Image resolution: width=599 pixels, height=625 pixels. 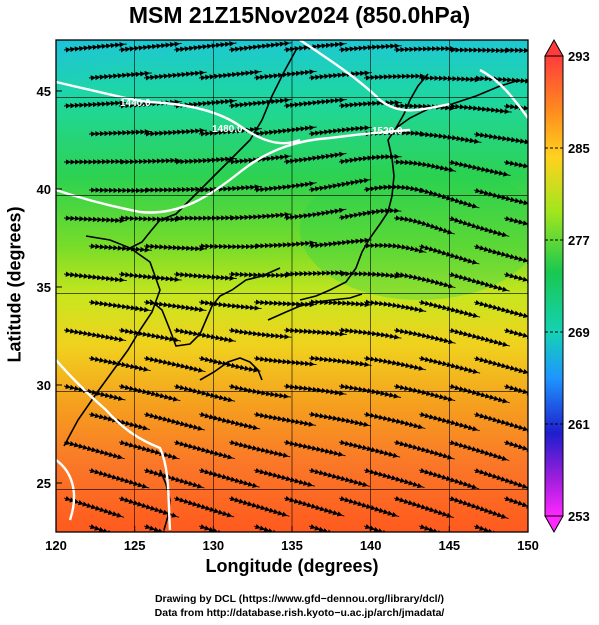 What do you see at coordinates (49, 287) in the screenshot?
I see `y-axis: 25 30 35 40 45` at bounding box center [49, 287].